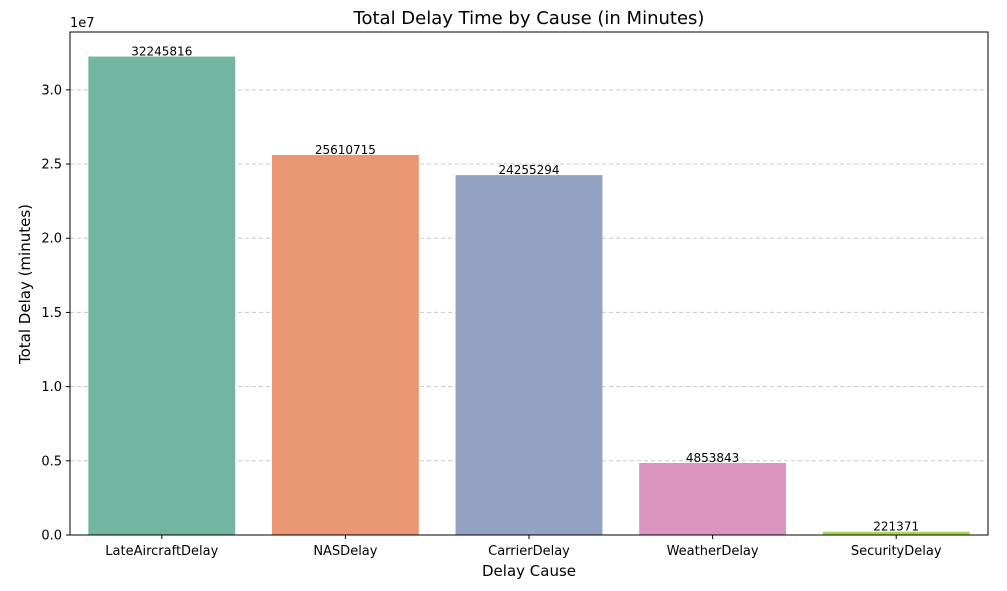  What do you see at coordinates (51, 461) in the screenshot?
I see `y-tick-label: 0.5` at bounding box center [51, 461].